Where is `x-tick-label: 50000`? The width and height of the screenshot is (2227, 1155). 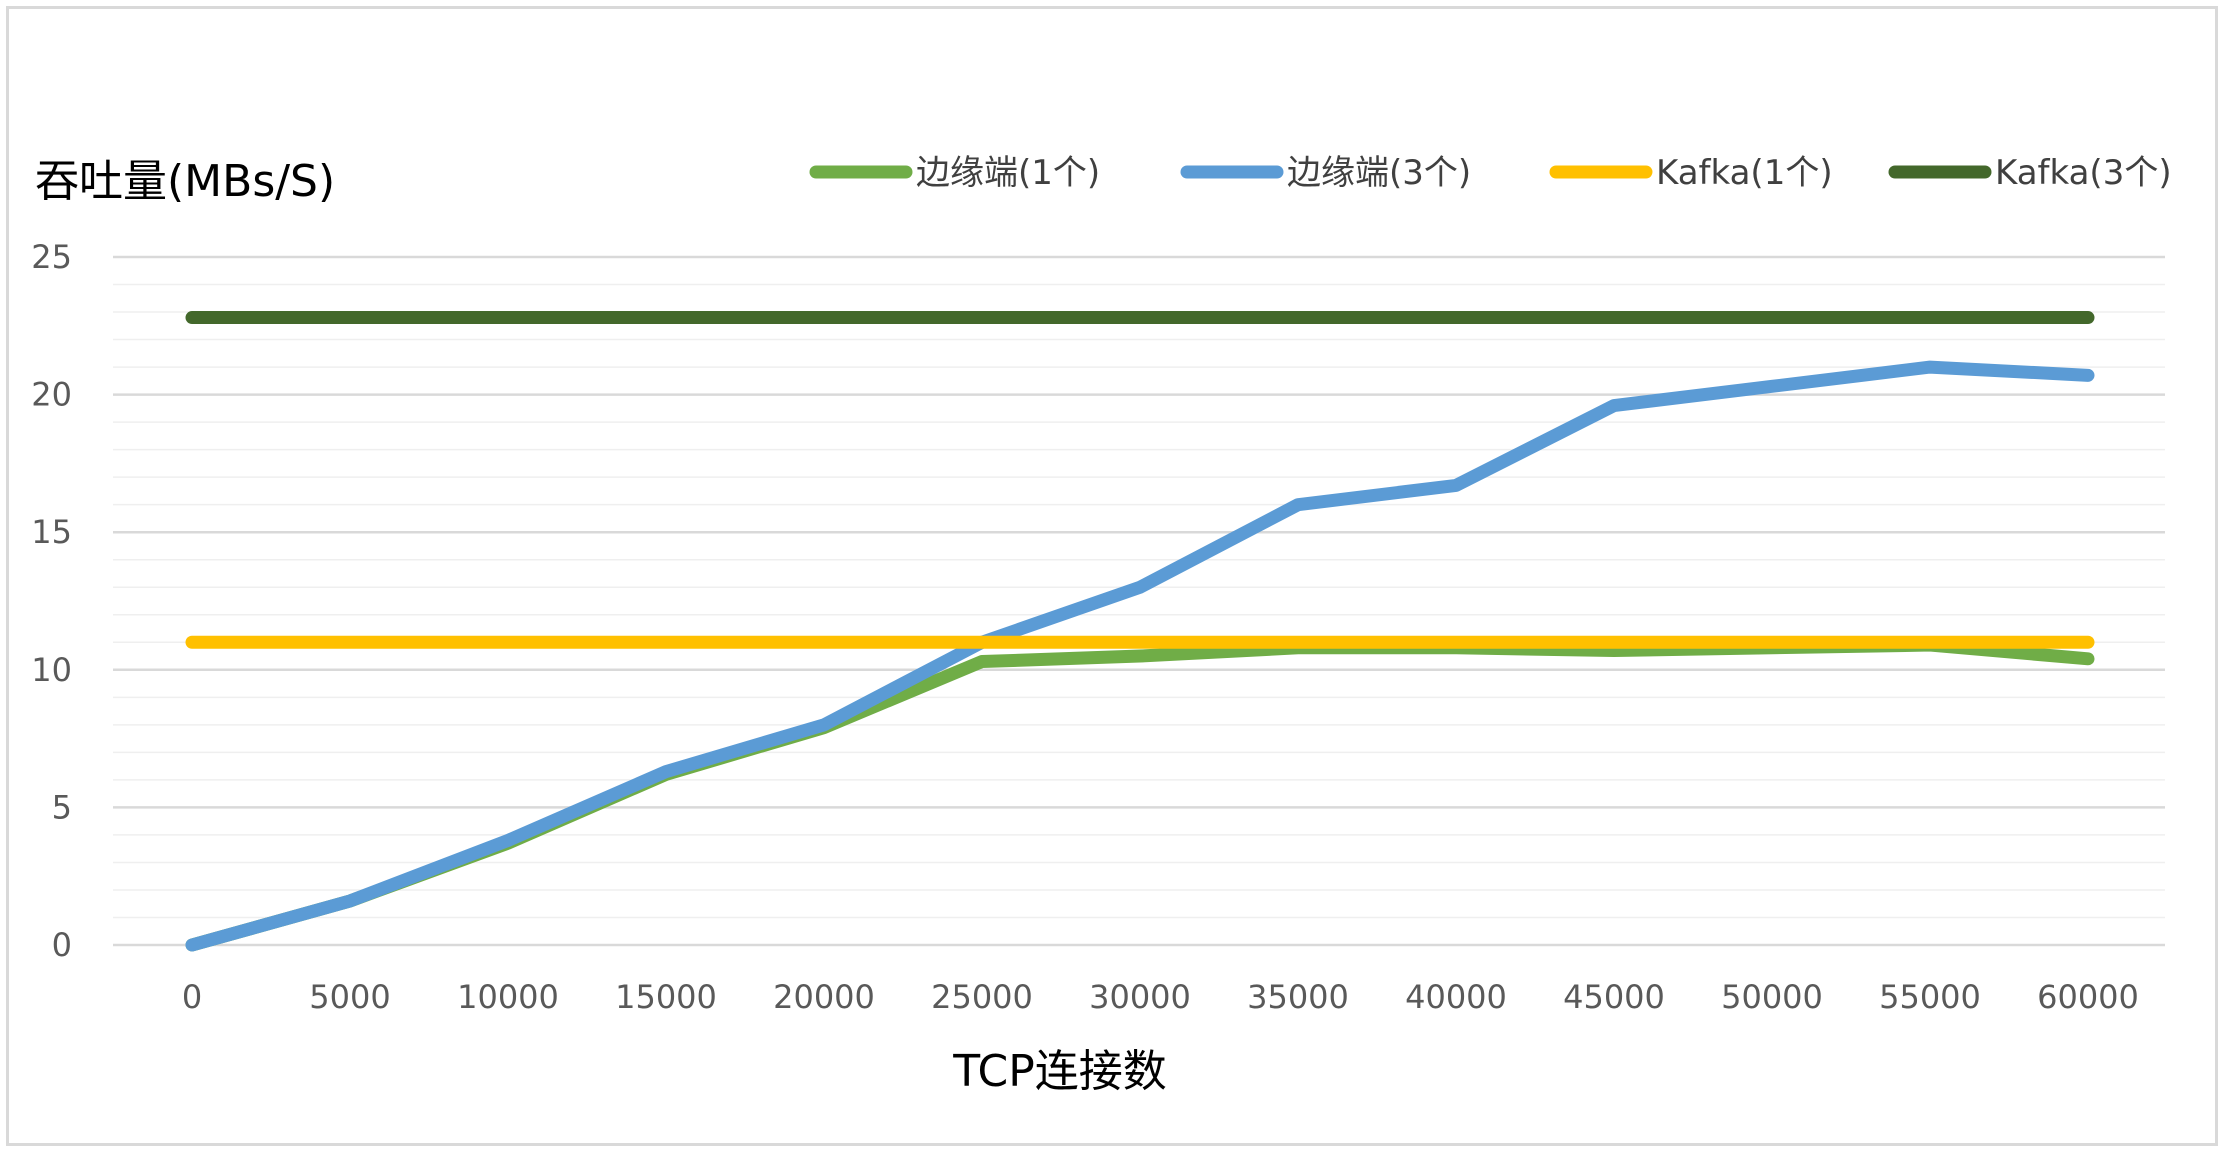 x-tick-label: 50000 is located at coordinates (1772, 997).